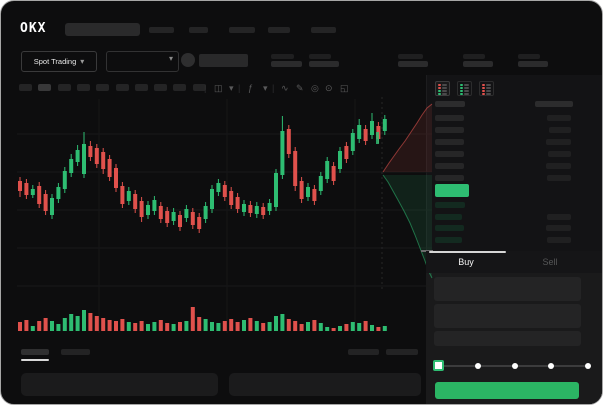 This screenshot has height=405, width=603. What do you see at coordinates (102, 29) in the screenshot?
I see `search-input` at bounding box center [102, 29].